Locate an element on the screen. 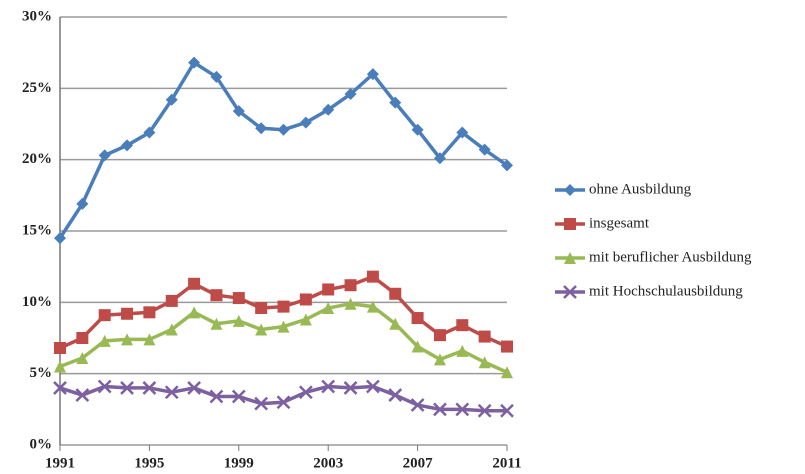 This screenshot has height=474, width=805. y-tick-label: 30% is located at coordinates (37, 16).